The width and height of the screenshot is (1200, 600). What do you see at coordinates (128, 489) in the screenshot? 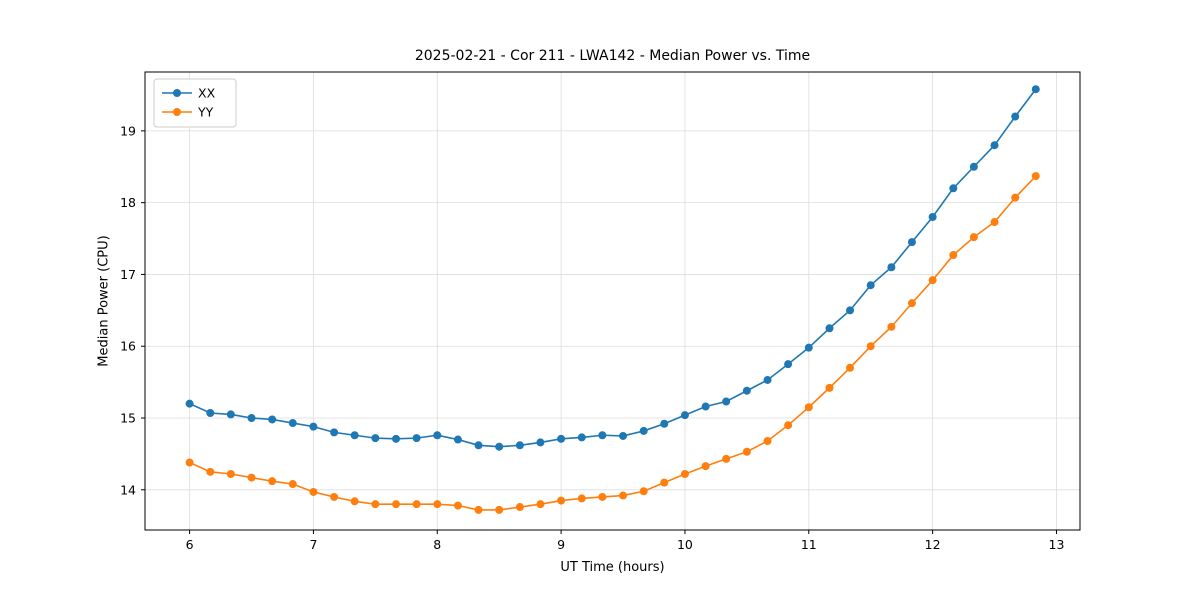
I see `y-tick-label: 14` at bounding box center [128, 489].